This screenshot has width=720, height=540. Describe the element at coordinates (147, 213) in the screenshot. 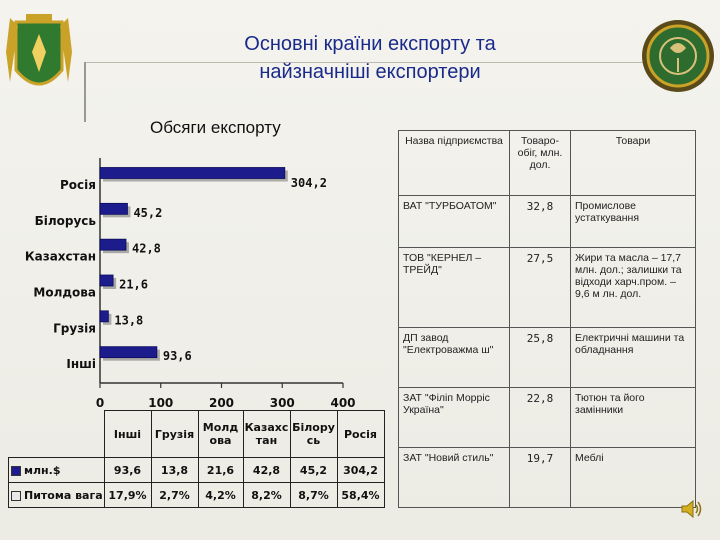

I see `value-label: 45,2` at that location.